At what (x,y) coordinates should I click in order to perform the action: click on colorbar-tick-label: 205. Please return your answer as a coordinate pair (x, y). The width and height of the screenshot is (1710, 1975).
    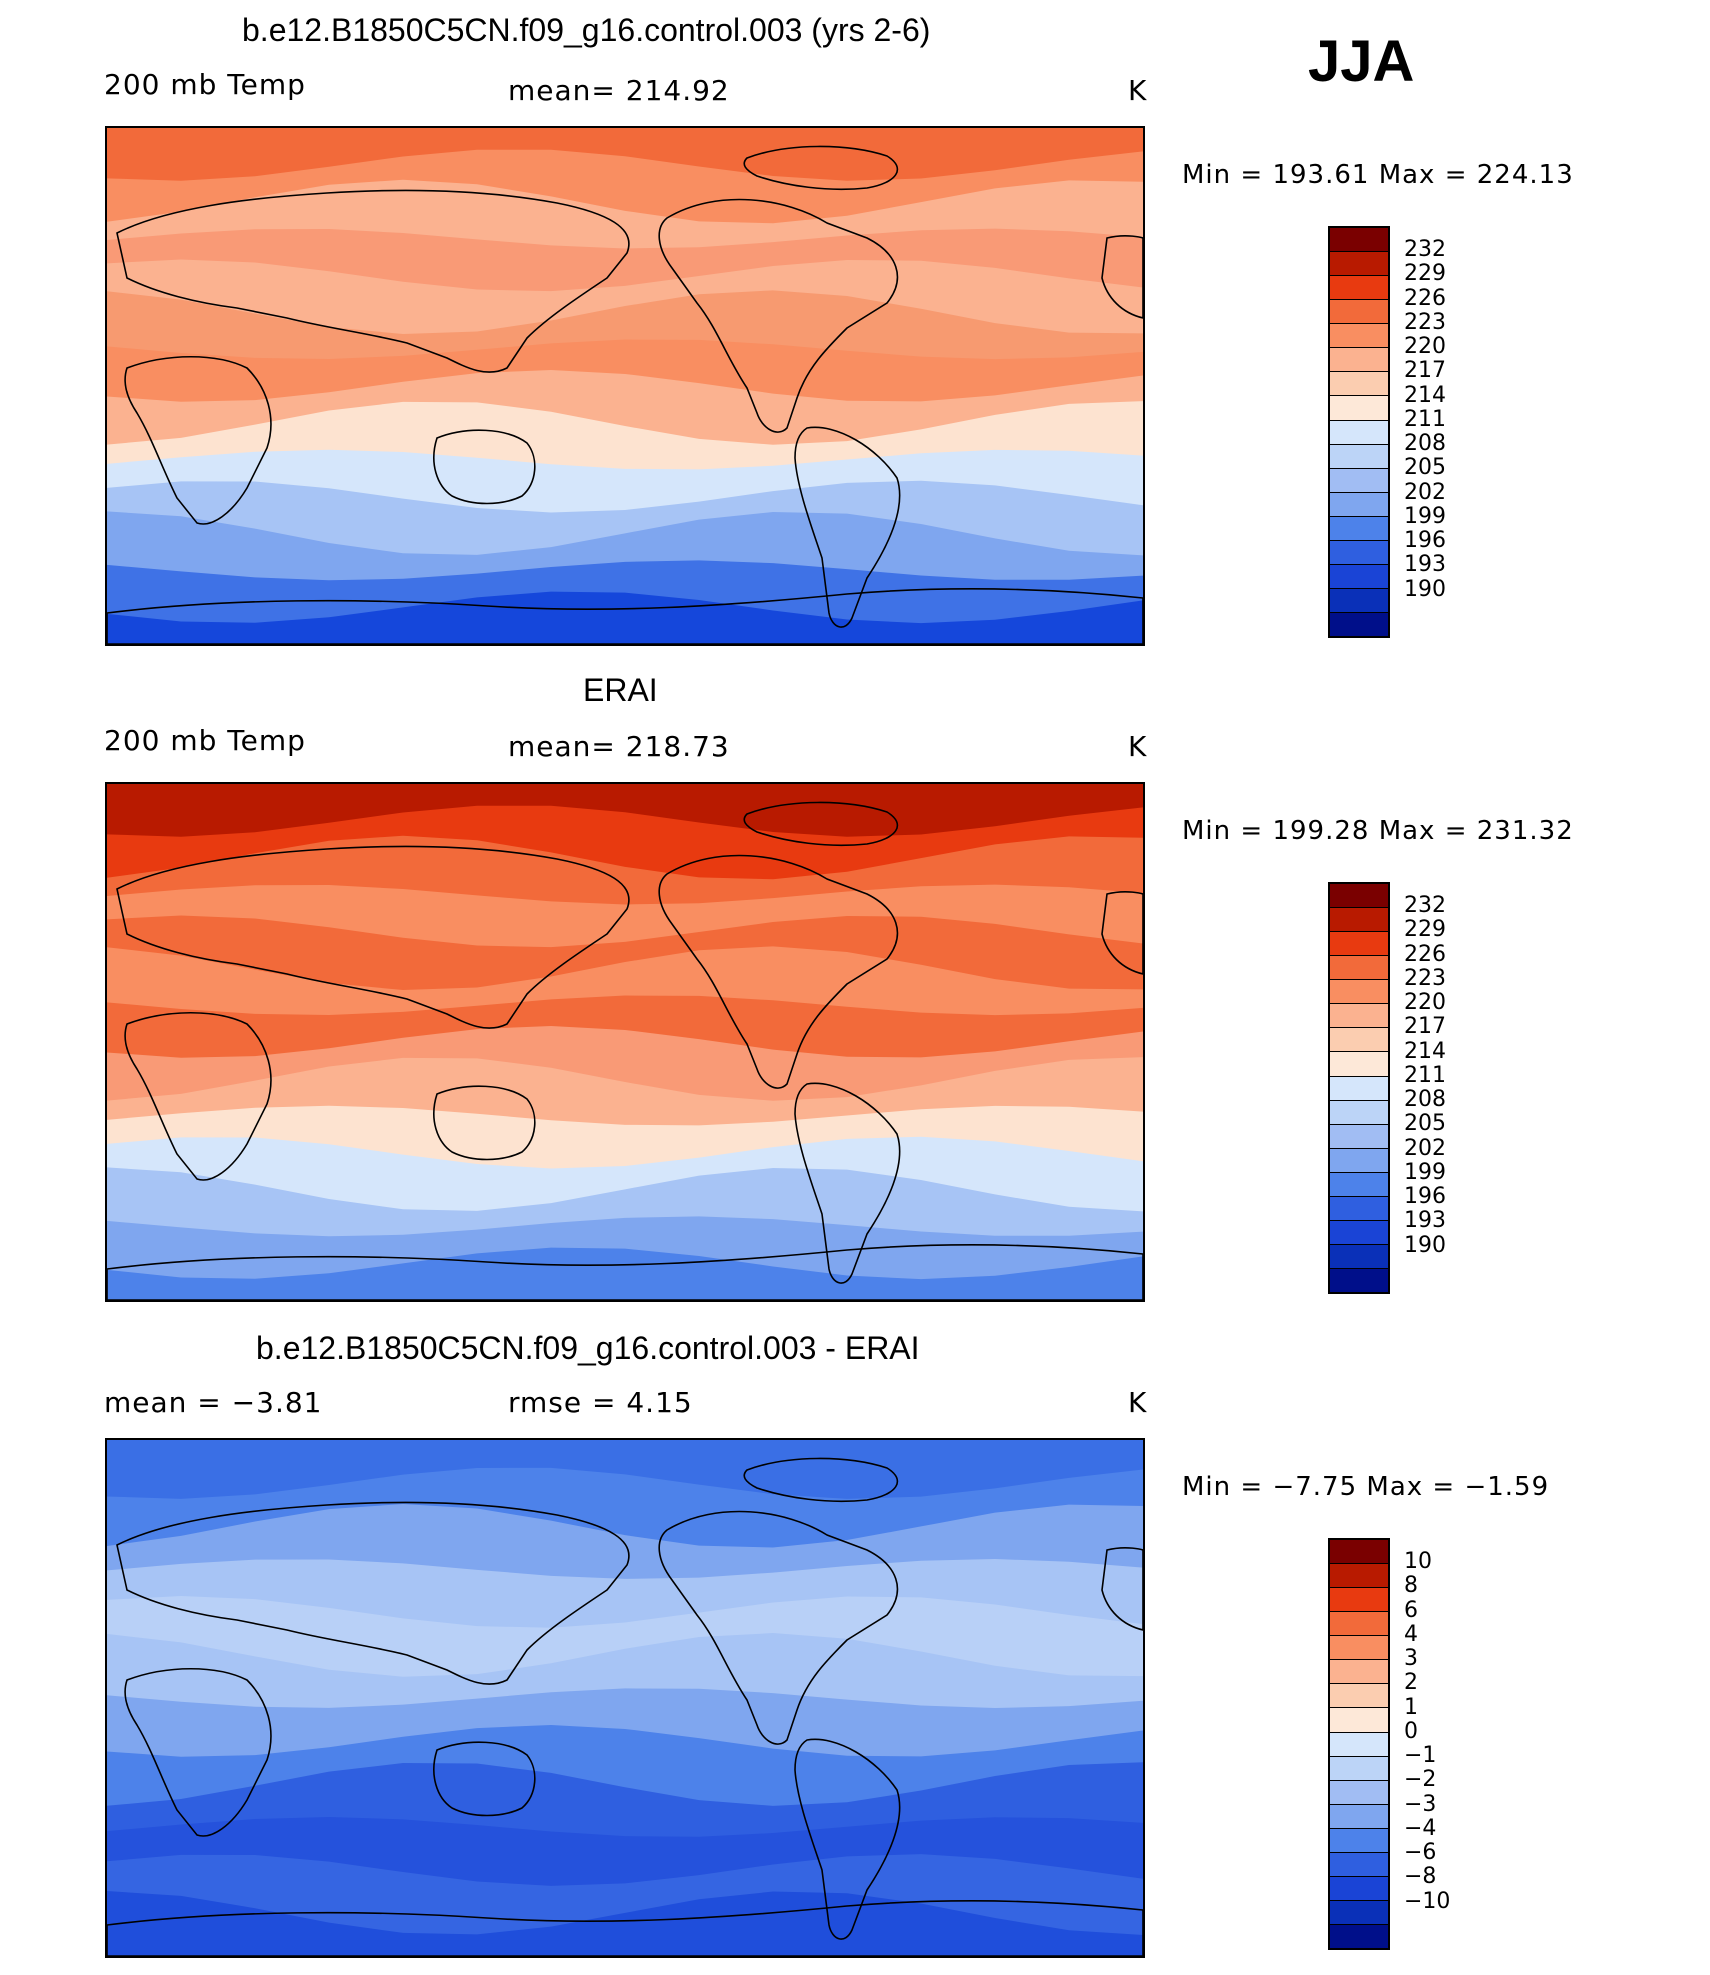
    Looking at the image, I should click on (1425, 1124).